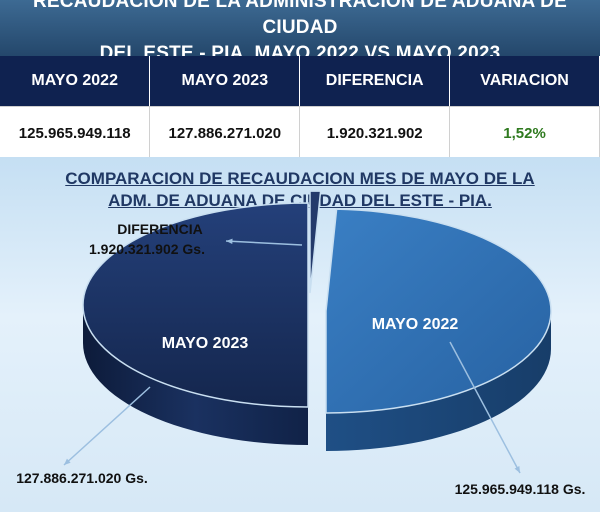 The height and width of the screenshot is (512, 600). I want to click on leader-mayo-2023, so click(107, 426).